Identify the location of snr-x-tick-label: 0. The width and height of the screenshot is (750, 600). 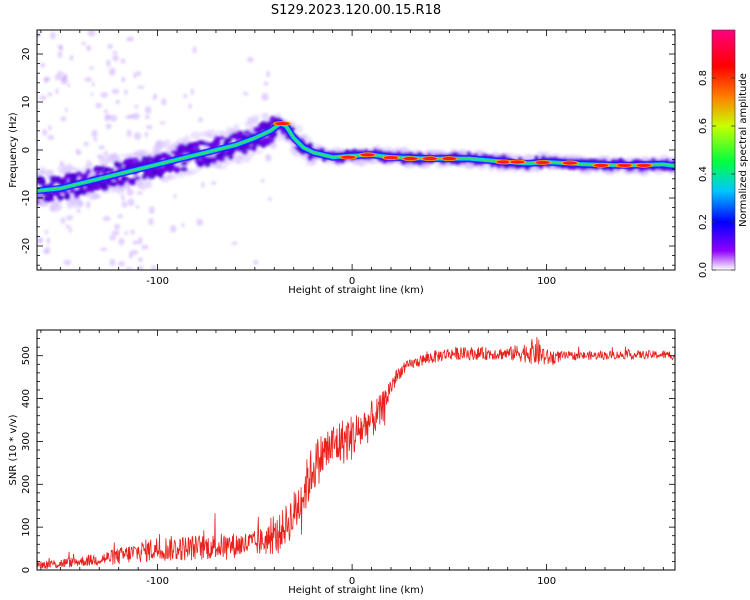
(352, 581).